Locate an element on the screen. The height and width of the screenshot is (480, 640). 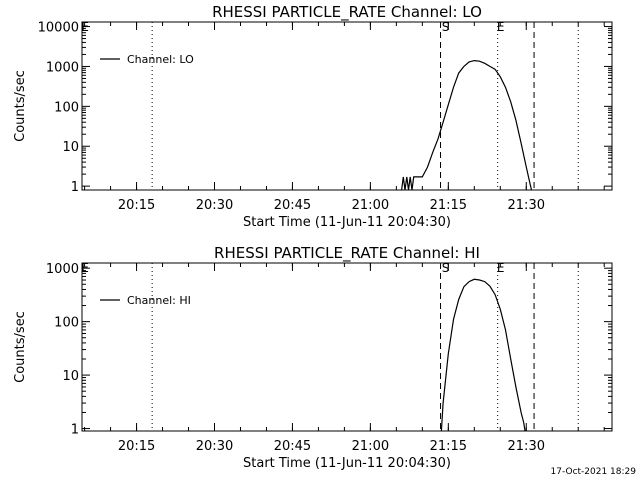
legend-entry: Channel: HI is located at coordinates (159, 300).